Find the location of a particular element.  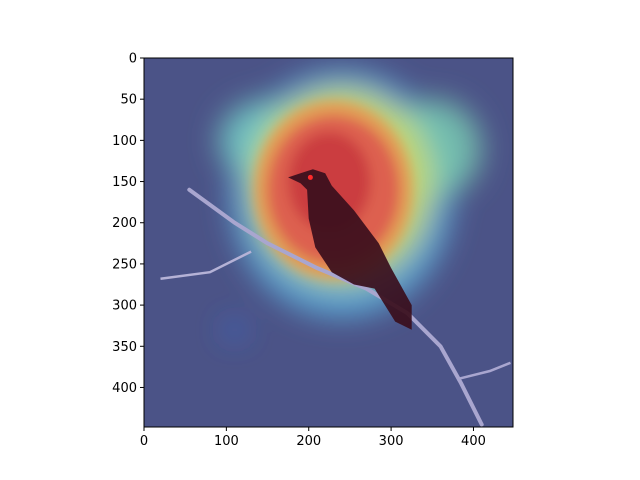

y-tick-label: 300 is located at coordinates (124, 306).